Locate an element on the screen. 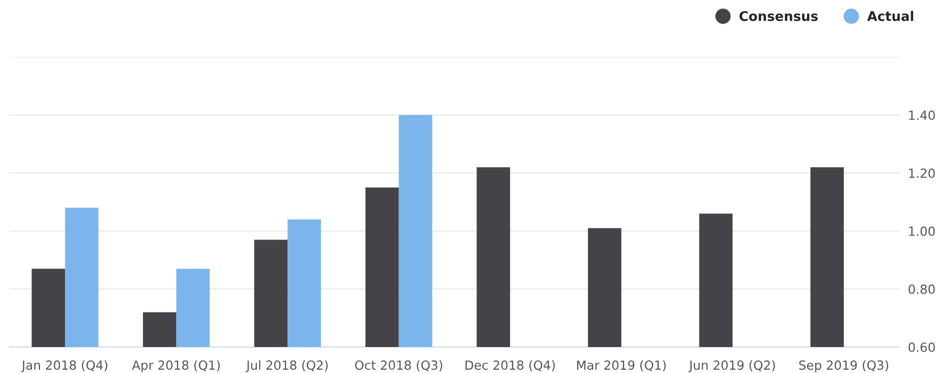 This screenshot has width=945, height=373. y-tick-label: 0.60 is located at coordinates (921, 347).